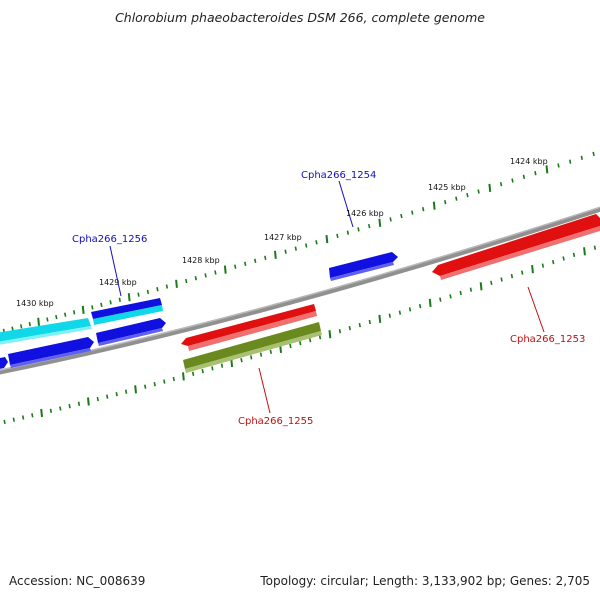  I want to click on cyan-feature, so click(46, 331).